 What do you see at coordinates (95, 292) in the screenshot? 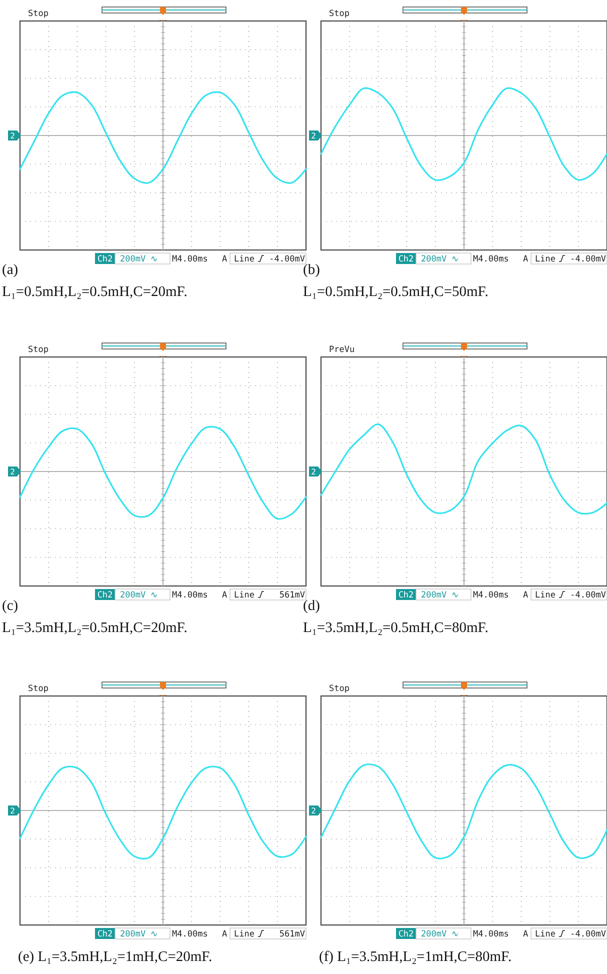
I see `text: L₁=0.5mH,L₂=0.5mH,C=20mF.` at bounding box center [95, 292].